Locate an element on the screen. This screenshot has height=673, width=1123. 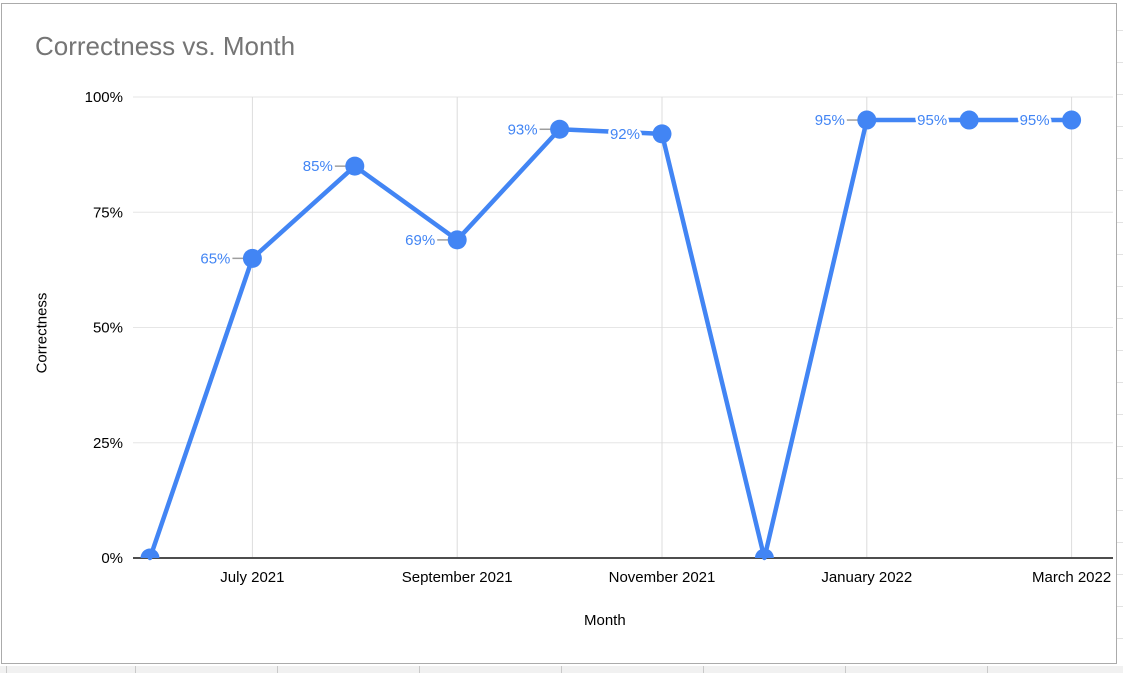
chart-title: Correctness vs. Month is located at coordinates (165, 46).